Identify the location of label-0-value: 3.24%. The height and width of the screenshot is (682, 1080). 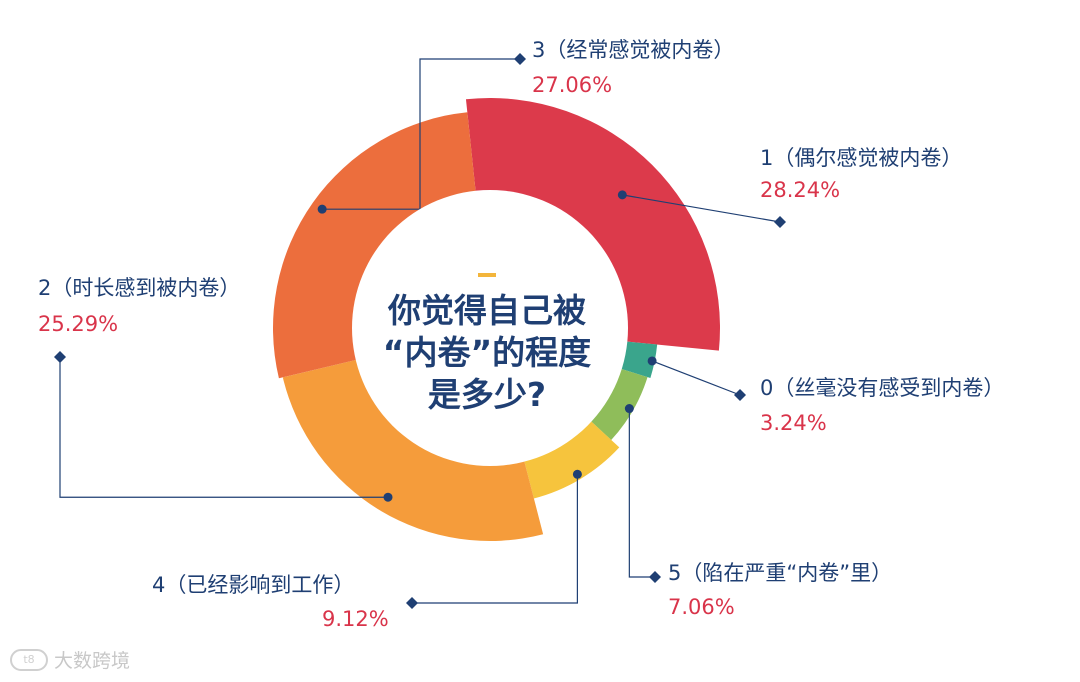
(793, 423).